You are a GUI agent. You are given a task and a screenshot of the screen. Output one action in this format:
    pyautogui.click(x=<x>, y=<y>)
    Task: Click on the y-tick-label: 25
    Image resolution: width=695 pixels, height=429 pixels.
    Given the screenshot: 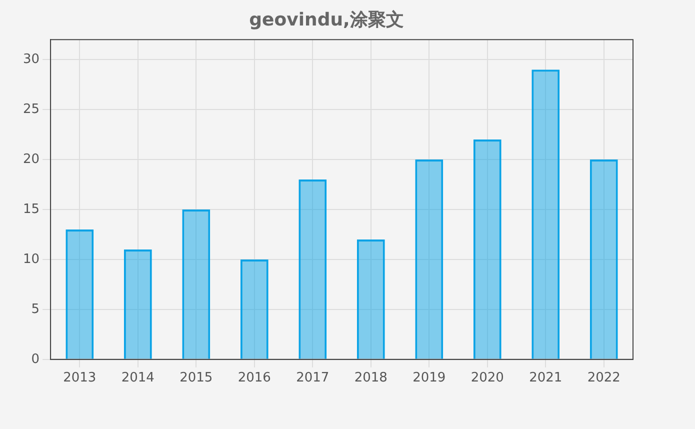 What is the action you would take?
    pyautogui.click(x=31, y=109)
    